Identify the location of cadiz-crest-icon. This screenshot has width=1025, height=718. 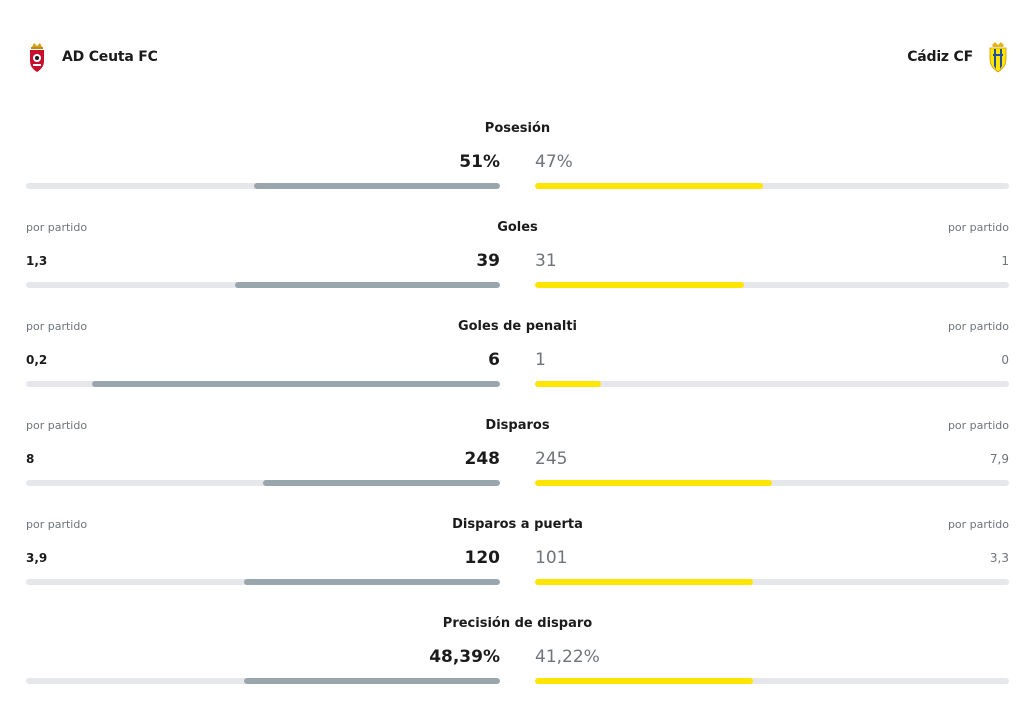
(998, 57).